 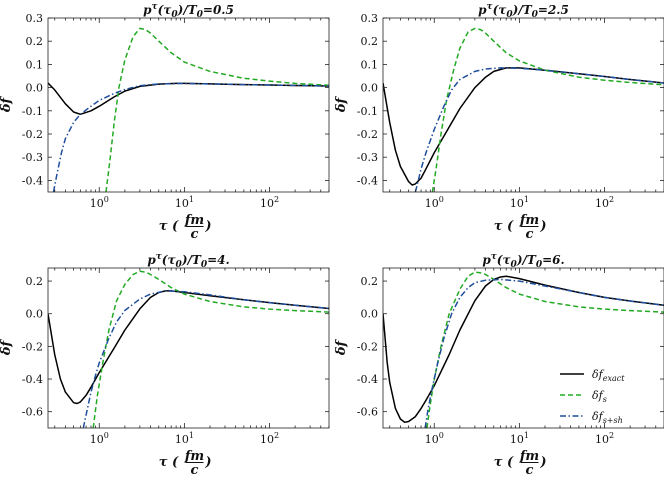 I want to click on legend-label: δfexact, so click(x=608, y=375).